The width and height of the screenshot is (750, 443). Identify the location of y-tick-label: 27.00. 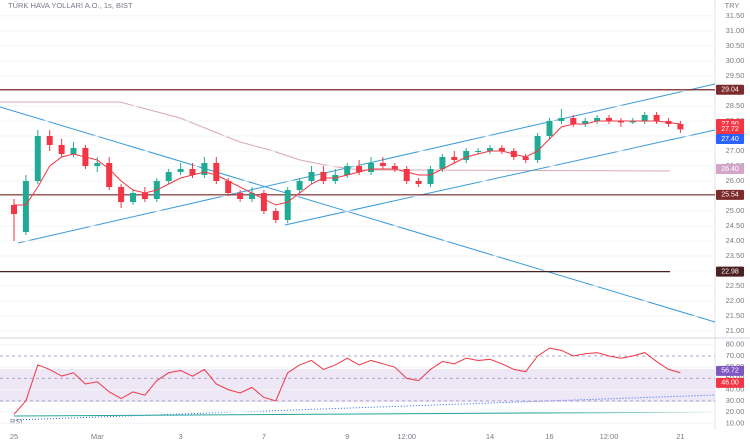
(735, 150).